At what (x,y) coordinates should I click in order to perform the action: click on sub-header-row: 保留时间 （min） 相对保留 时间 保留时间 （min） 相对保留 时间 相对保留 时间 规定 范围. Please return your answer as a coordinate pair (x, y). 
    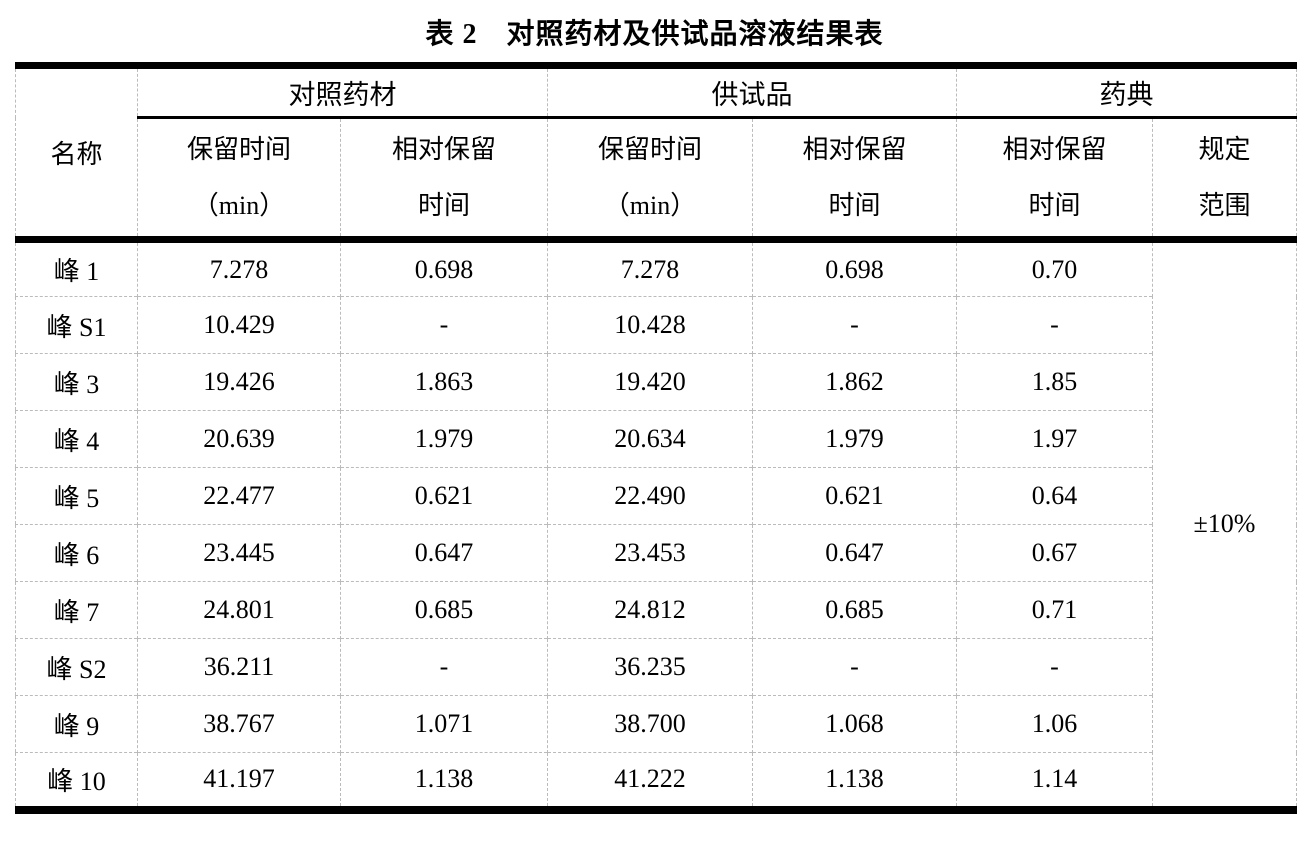
    Looking at the image, I should click on (656, 180).